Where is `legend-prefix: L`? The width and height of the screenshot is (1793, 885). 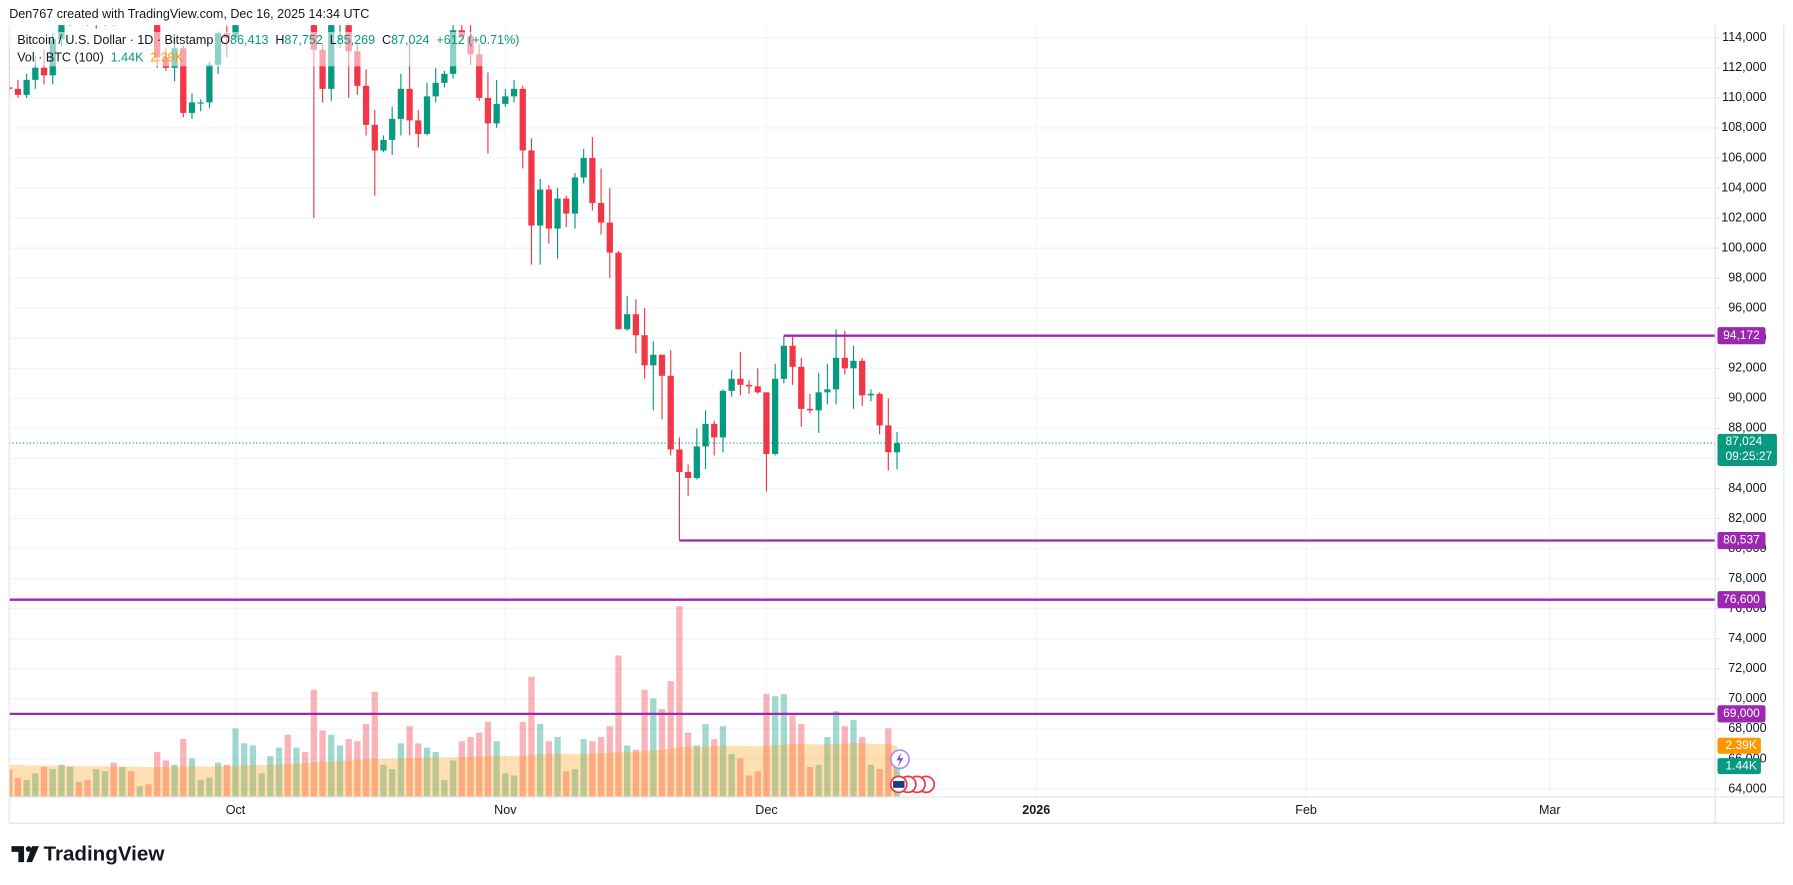 legend-prefix: L is located at coordinates (333, 40).